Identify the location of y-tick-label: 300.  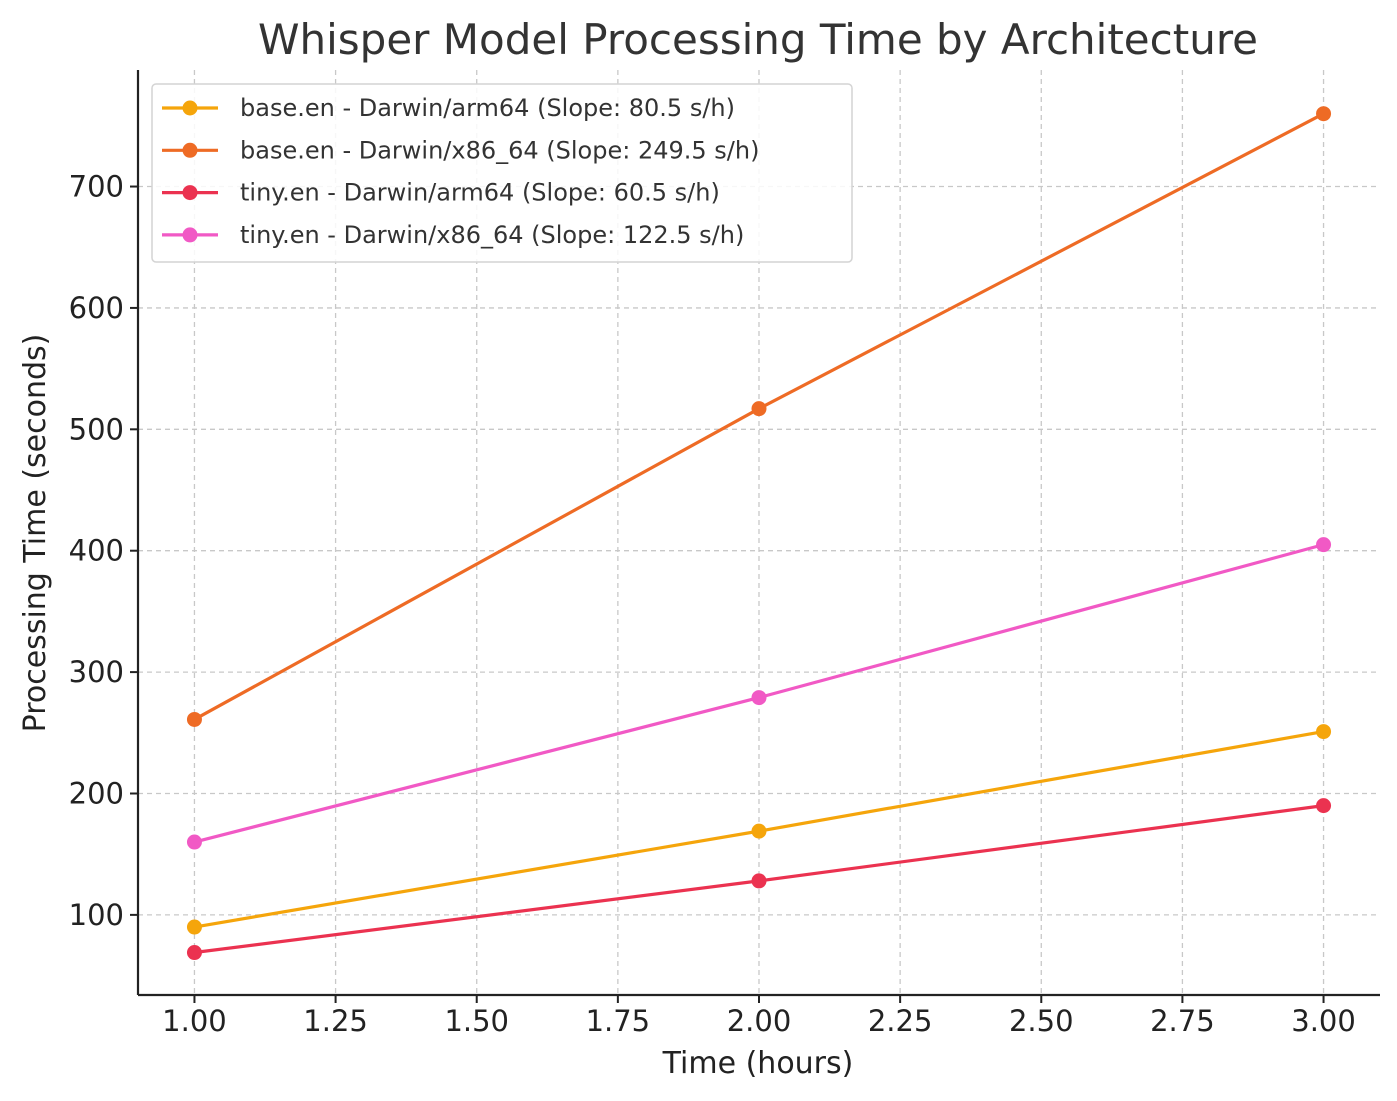
(96, 672).